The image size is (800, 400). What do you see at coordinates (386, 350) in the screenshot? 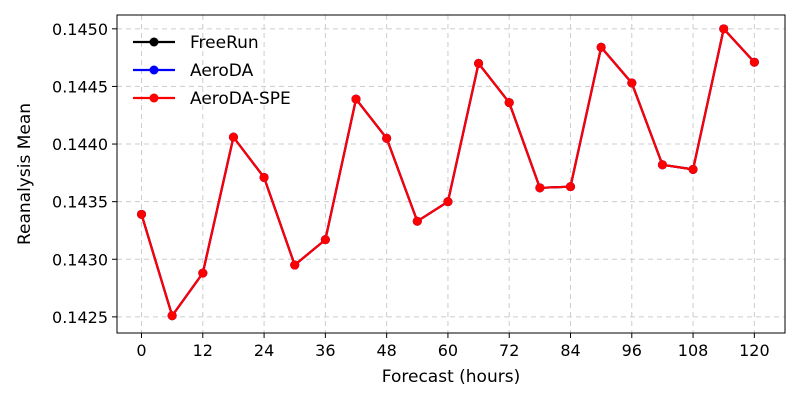
I see `x-tick-label: 48` at bounding box center [386, 350].